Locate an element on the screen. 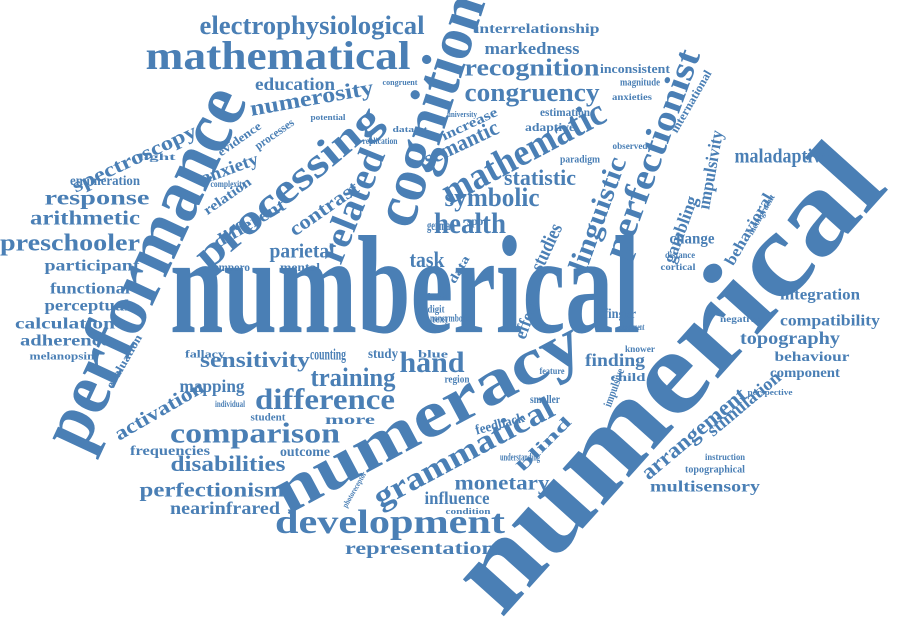 The image size is (900, 638). word: development is located at coordinates (390, 522).